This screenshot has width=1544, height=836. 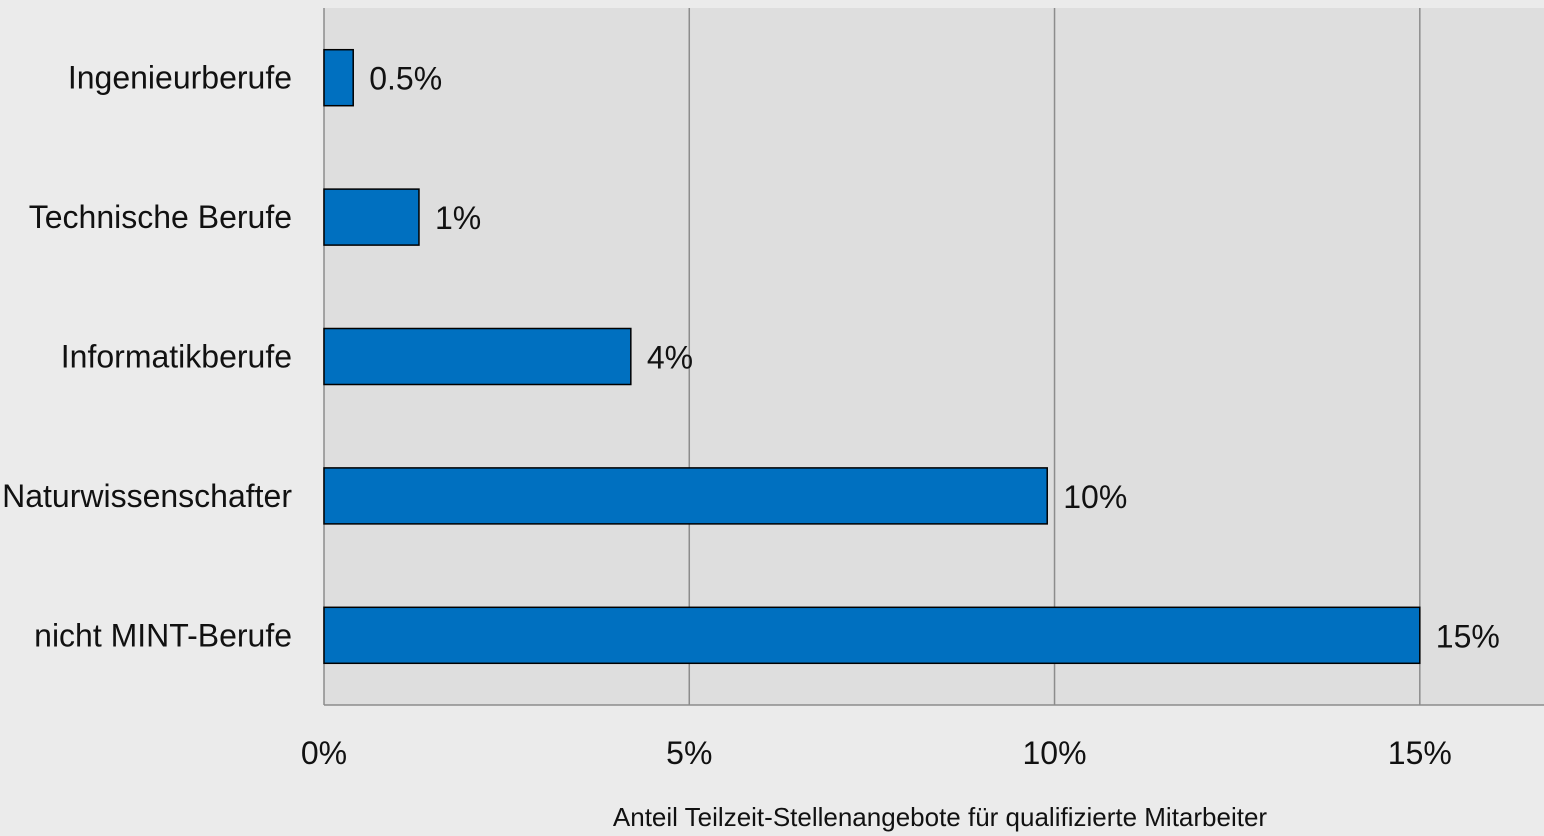 I want to click on data-label: 10%, so click(x=1095, y=497).